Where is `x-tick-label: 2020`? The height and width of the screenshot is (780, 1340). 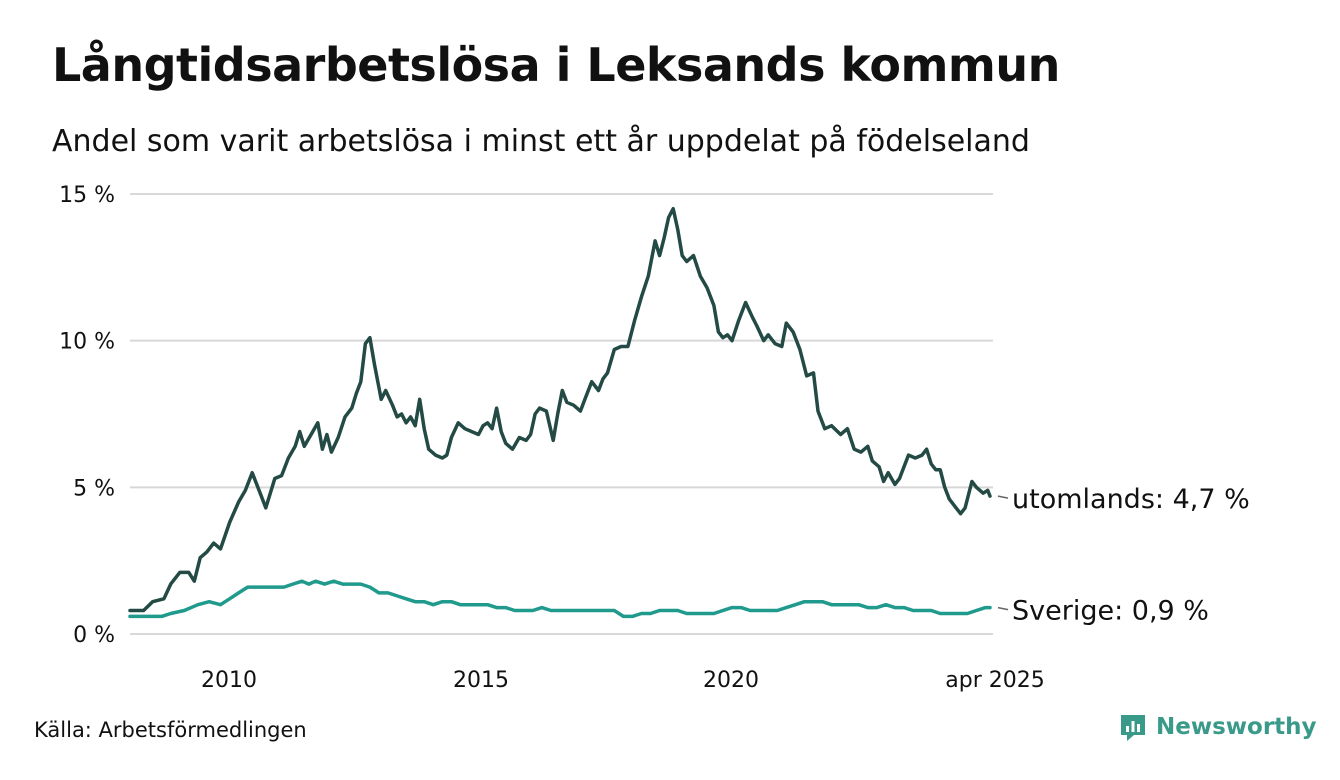 x-tick-label: 2020 is located at coordinates (731, 680).